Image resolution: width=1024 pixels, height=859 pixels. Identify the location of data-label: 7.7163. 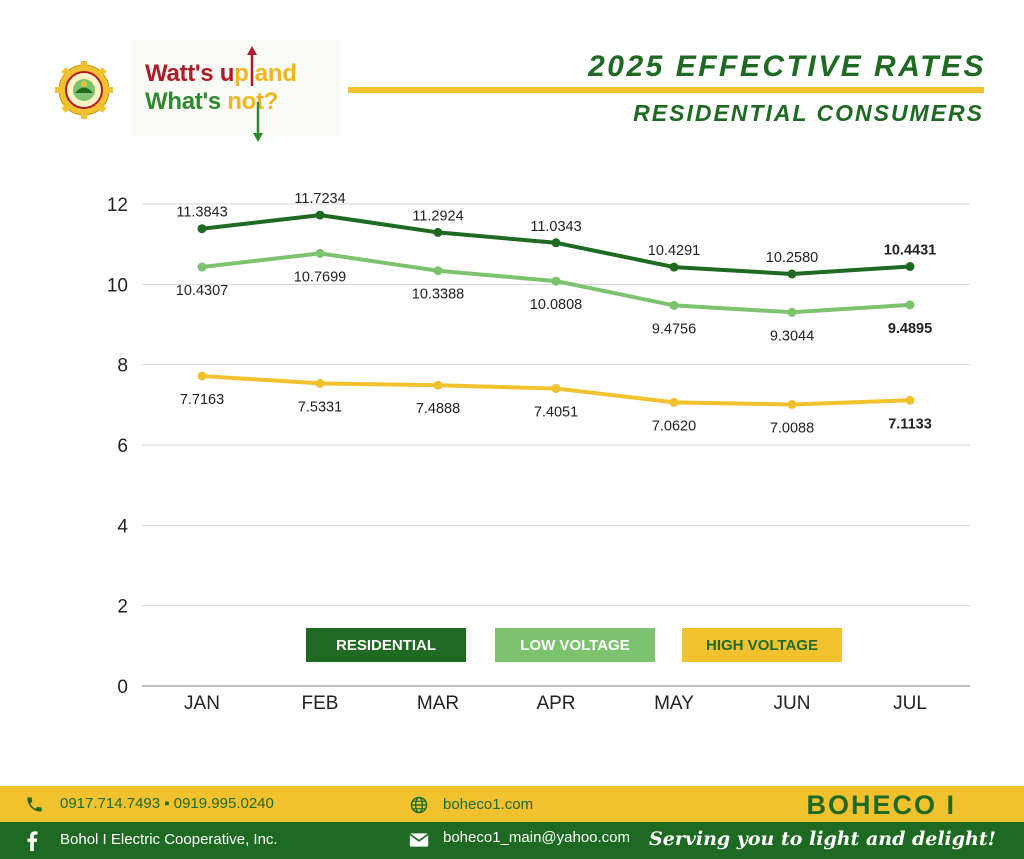
(202, 400).